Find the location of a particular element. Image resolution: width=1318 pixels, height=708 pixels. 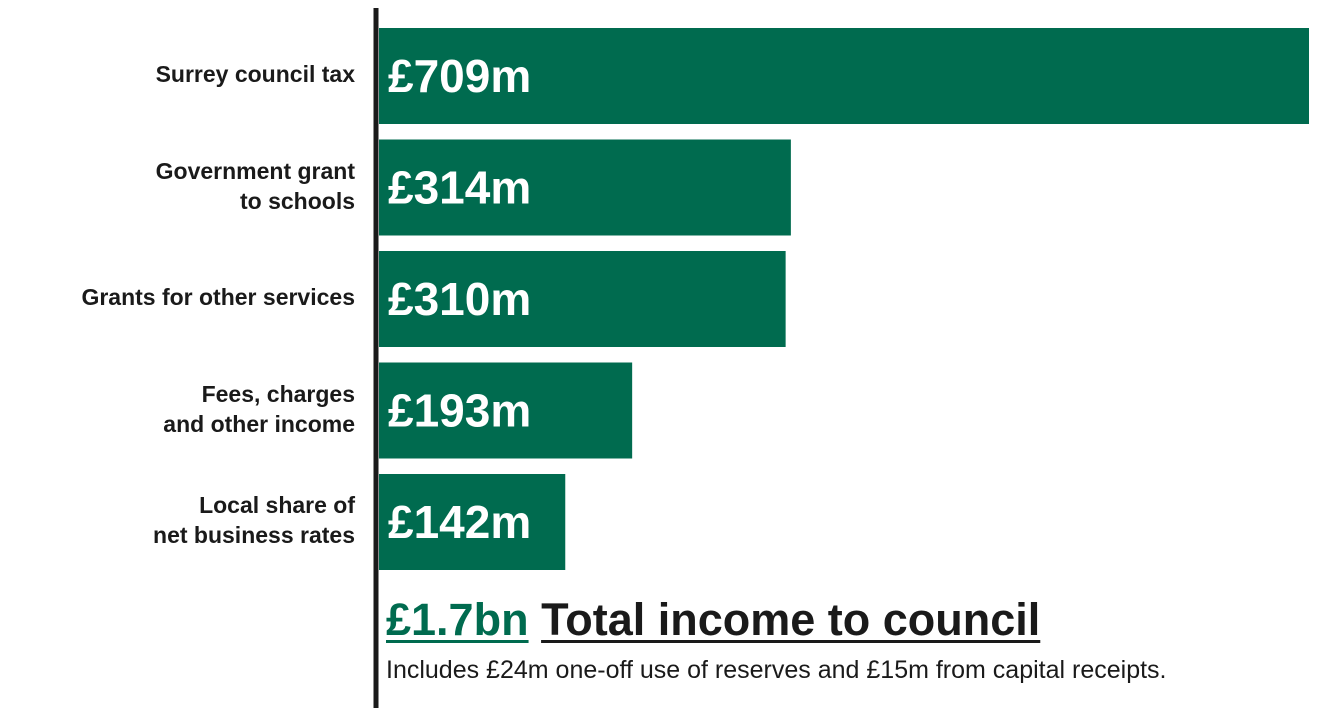

category-label-line: Government grant is located at coordinates (255, 170).